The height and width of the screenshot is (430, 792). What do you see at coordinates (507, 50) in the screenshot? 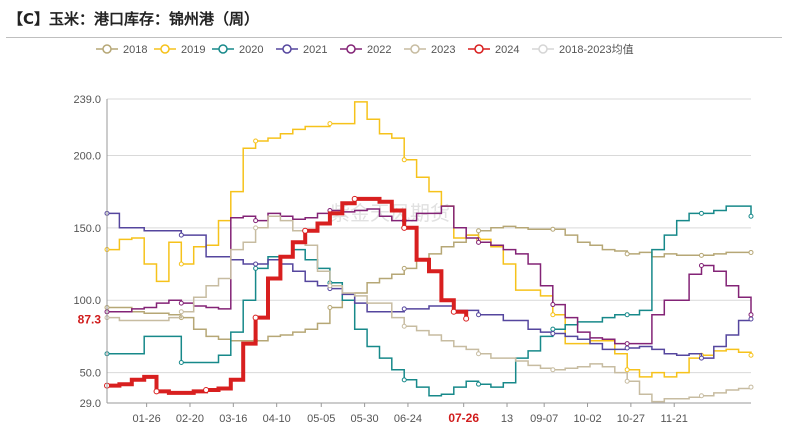
I see `legend-label: 2024` at bounding box center [507, 50].